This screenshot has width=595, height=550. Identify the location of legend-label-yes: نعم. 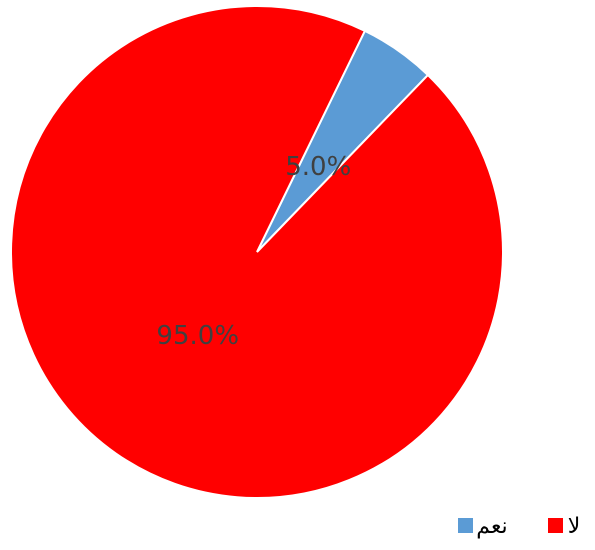
(491, 526).